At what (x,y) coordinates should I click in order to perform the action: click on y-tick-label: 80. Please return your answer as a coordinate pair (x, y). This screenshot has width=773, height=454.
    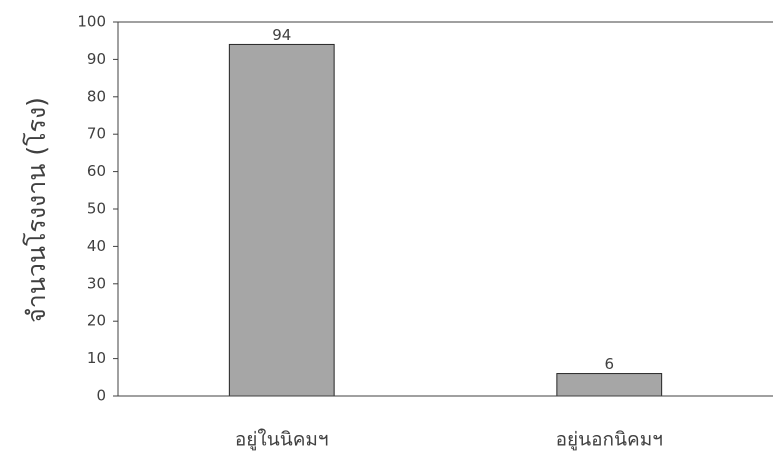
    Looking at the image, I should click on (96, 96).